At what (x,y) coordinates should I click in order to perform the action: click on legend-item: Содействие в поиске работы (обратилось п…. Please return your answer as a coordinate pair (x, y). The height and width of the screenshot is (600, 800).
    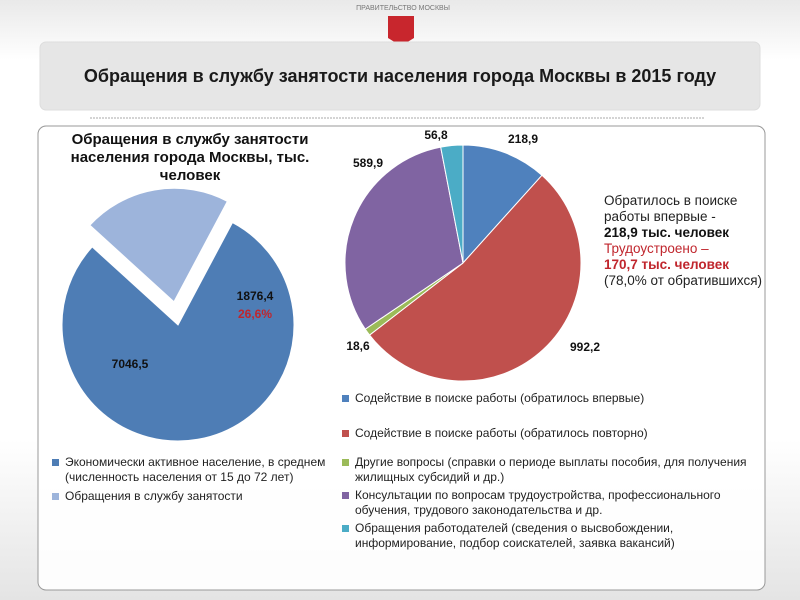
    Looking at the image, I should click on (554, 433).